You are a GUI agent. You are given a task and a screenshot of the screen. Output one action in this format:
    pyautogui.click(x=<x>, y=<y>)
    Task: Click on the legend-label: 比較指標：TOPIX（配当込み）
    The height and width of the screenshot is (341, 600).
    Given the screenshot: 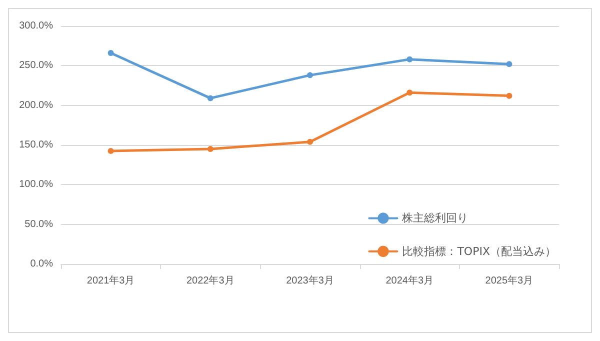 What is the action you would take?
    pyautogui.click(x=479, y=251)
    